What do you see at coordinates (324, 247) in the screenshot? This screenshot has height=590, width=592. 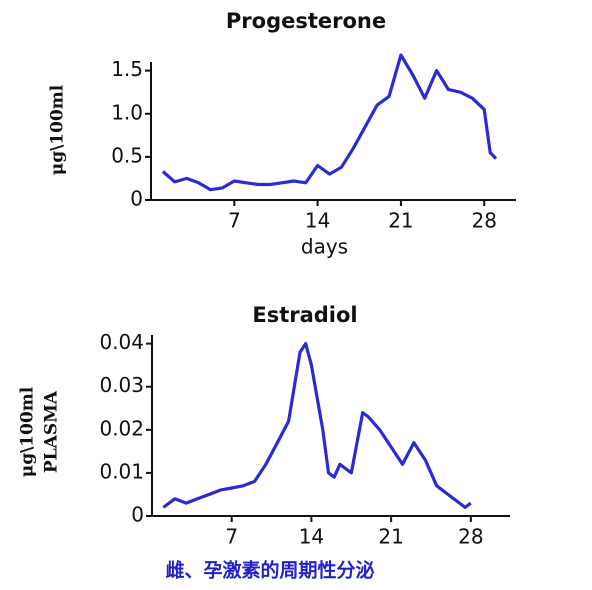 I see `x-axis-label: days` at bounding box center [324, 247].